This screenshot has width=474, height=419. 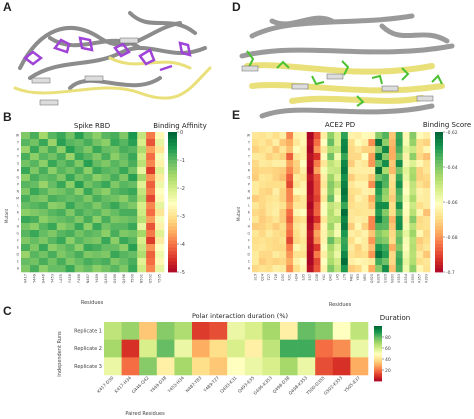 What do you see at coordinates (386, 278) in the screenshot?
I see `x-tick-label: E329` at bounding box center [386, 278].